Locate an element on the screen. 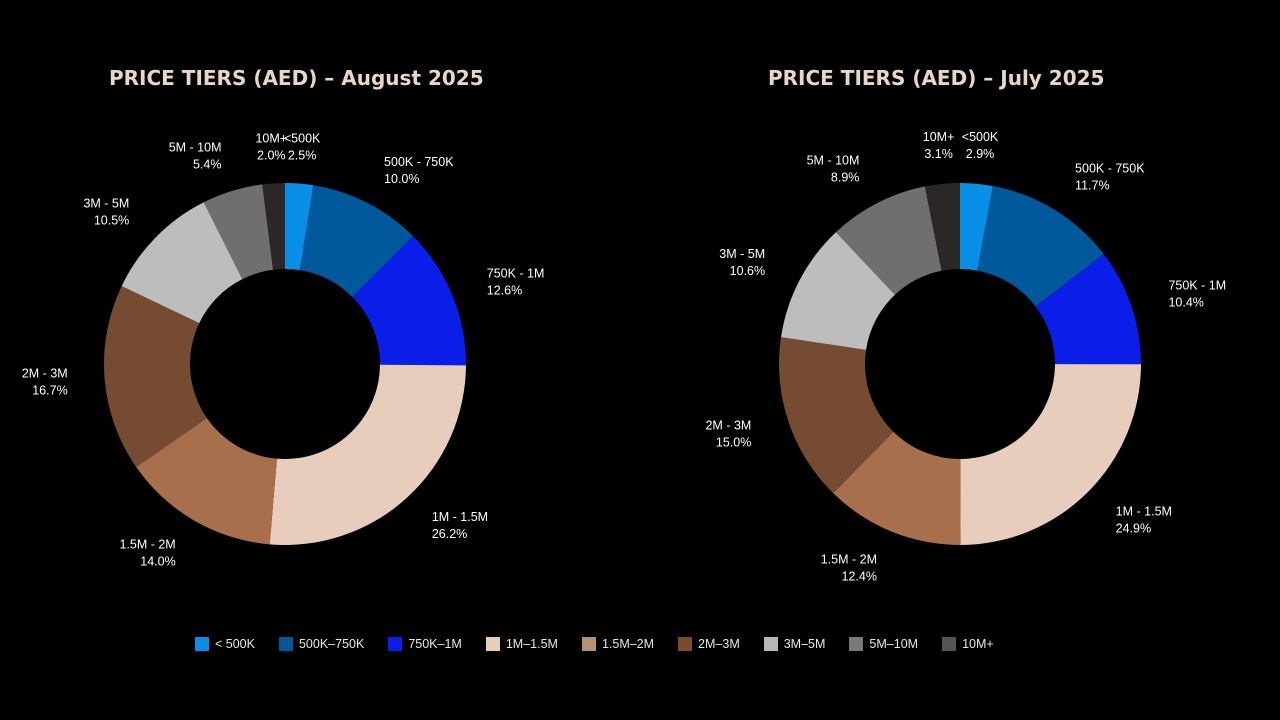  july-slice-label-3: 1M - 1.5M is located at coordinates (1144, 511).